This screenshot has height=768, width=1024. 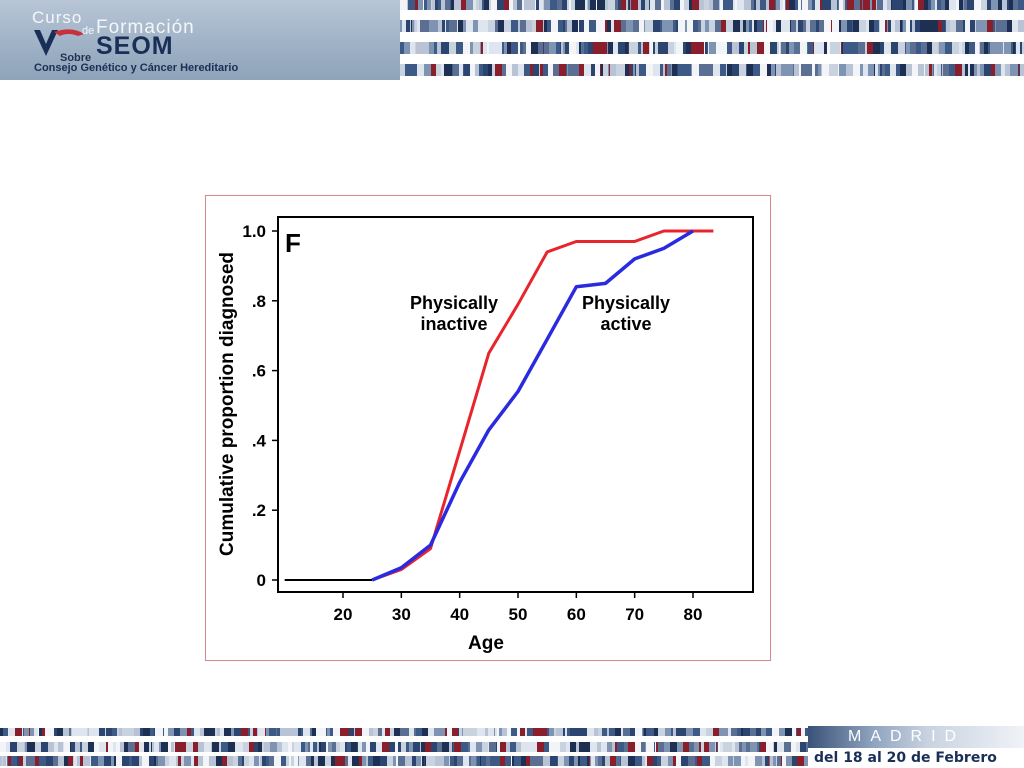 I want to click on series-label-physically-active: active, so click(x=625, y=324).